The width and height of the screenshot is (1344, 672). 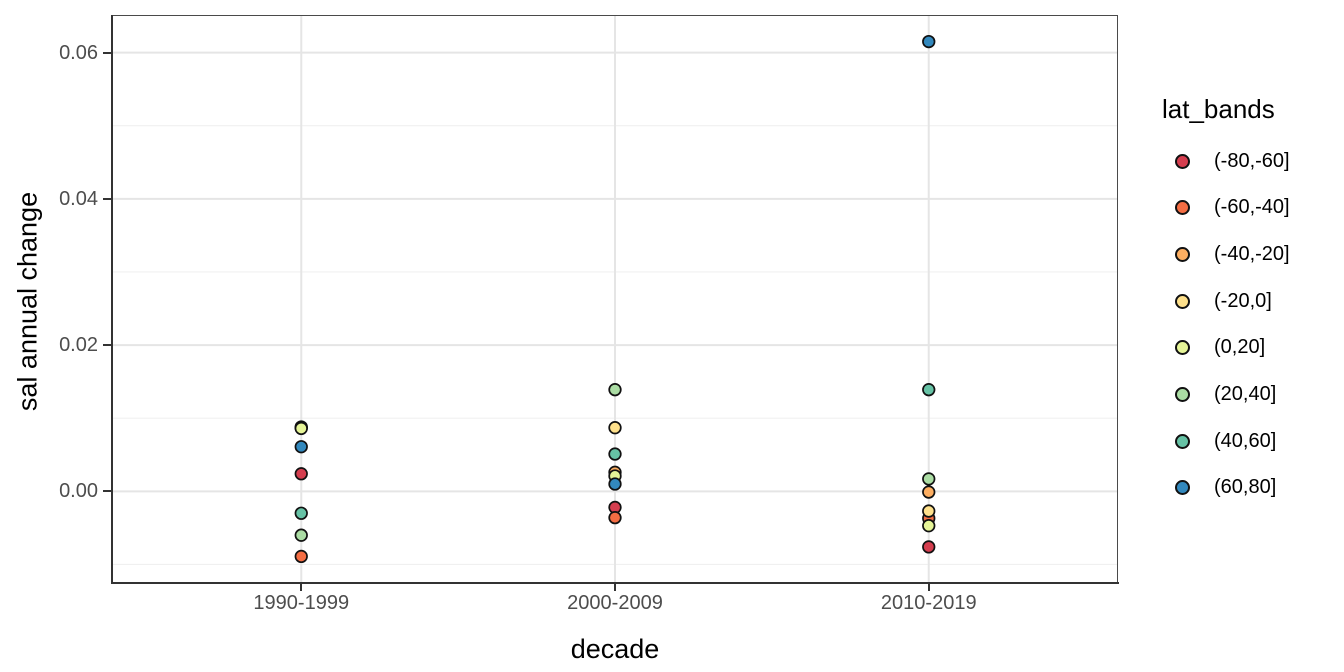 I want to click on legend-item: (-20,0], so click(x=1223, y=301).